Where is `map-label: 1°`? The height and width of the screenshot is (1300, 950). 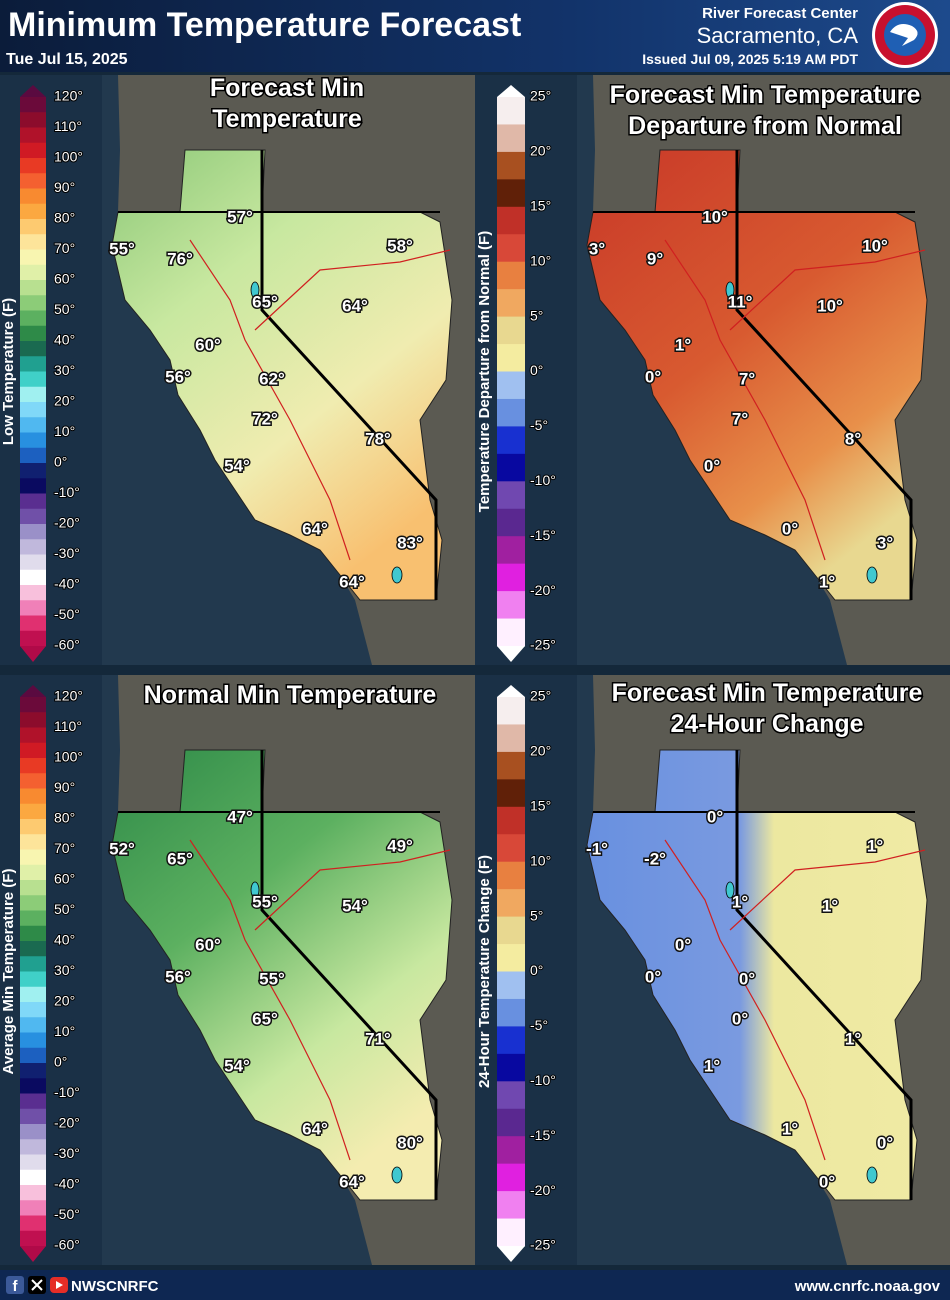
map-label: 1° is located at coordinates (830, 905).